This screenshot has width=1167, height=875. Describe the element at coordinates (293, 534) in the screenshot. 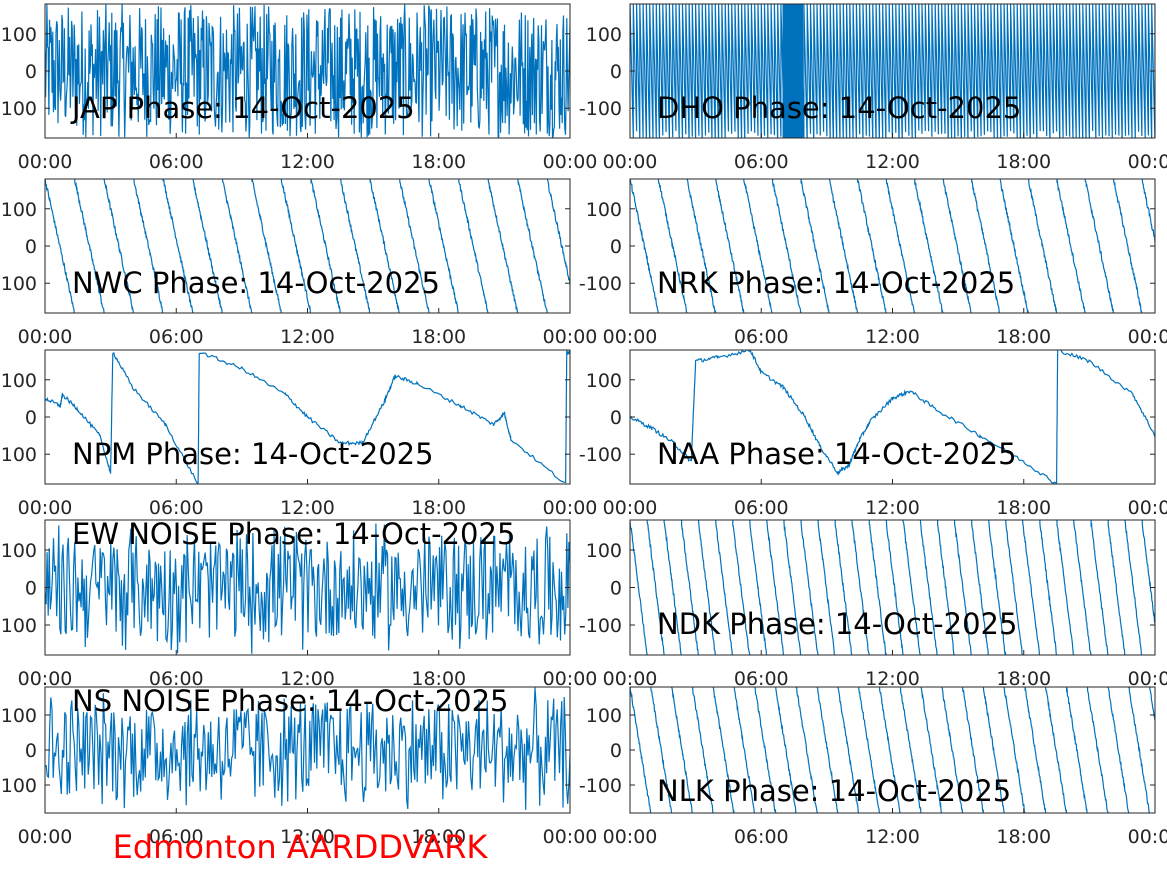

I see `panel-title: EW NOISE Phase: 14-Oct-2025` at that location.